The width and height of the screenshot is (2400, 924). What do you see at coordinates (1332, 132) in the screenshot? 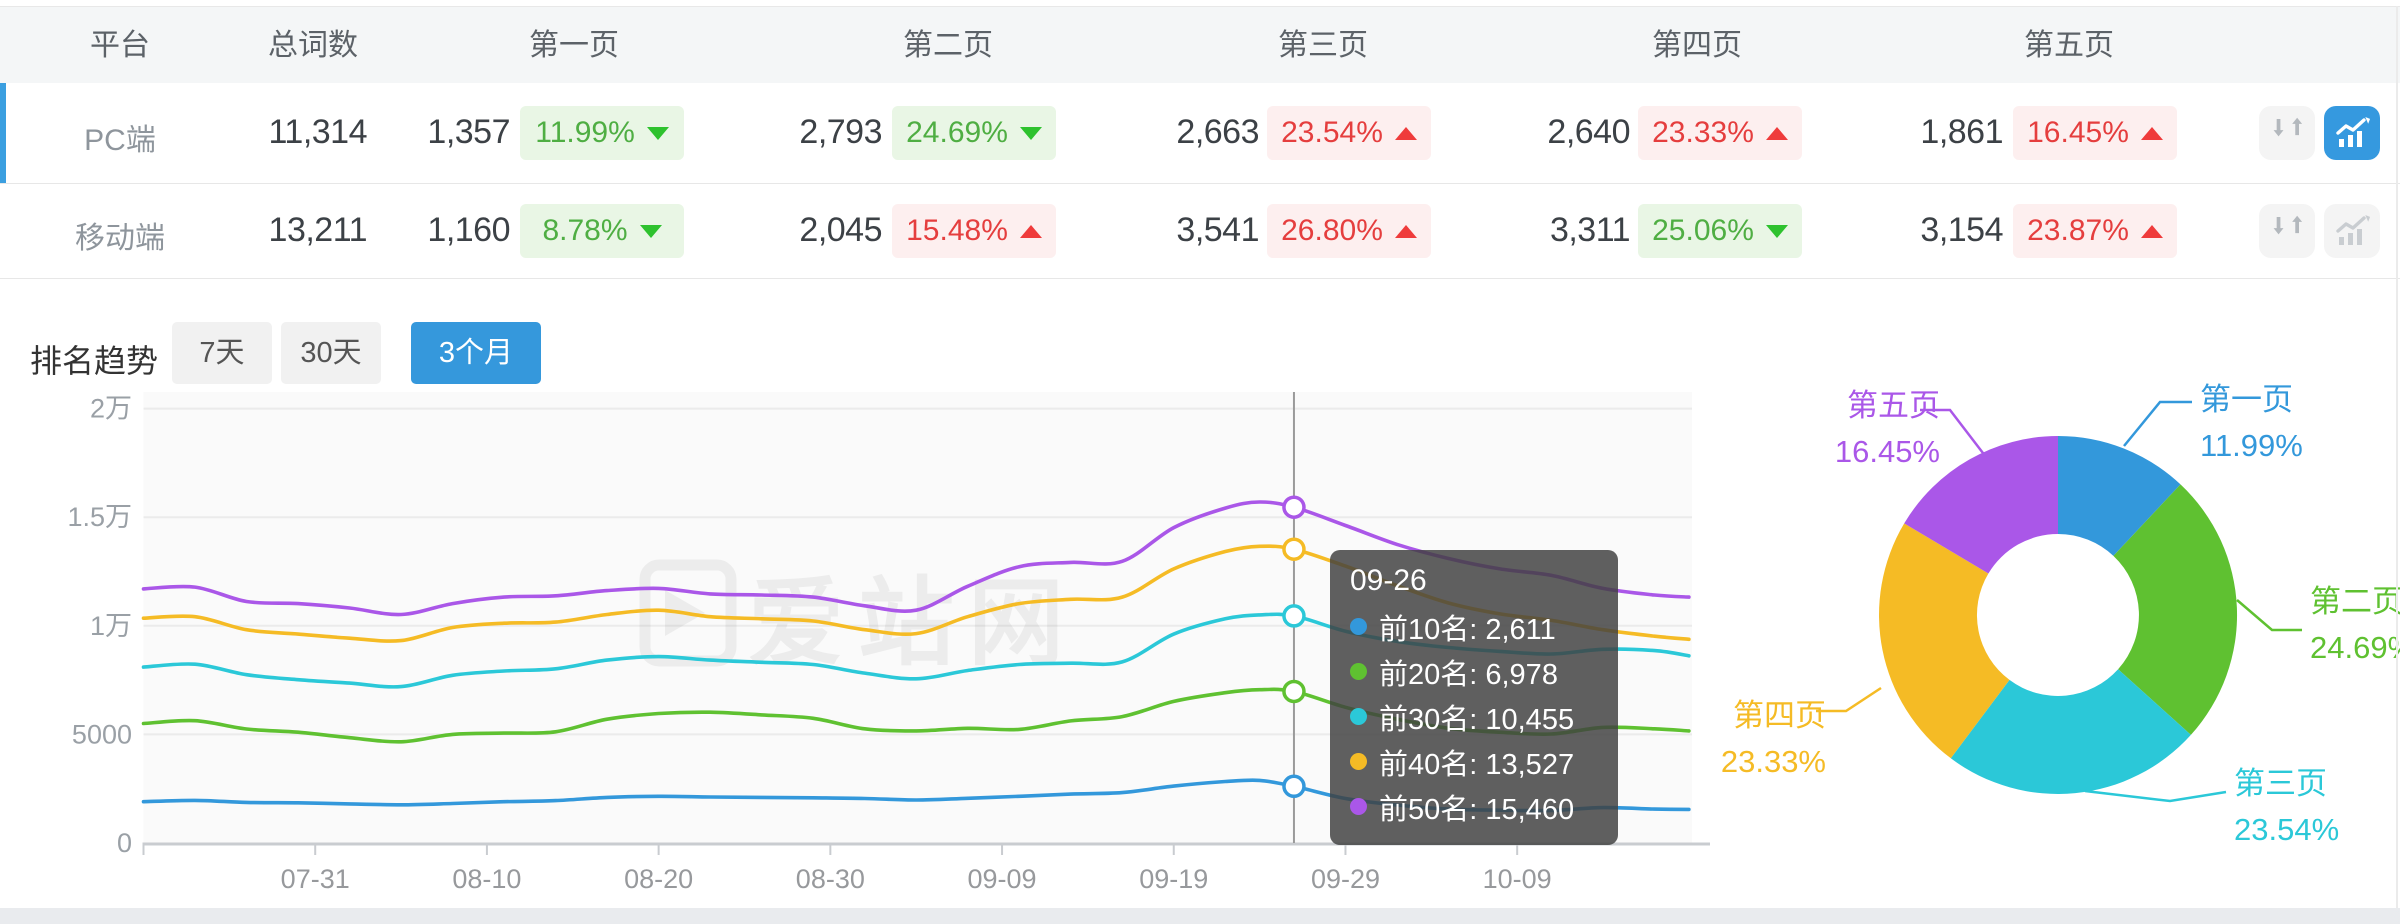
I see `percent-value: 23.54%` at bounding box center [1332, 132].